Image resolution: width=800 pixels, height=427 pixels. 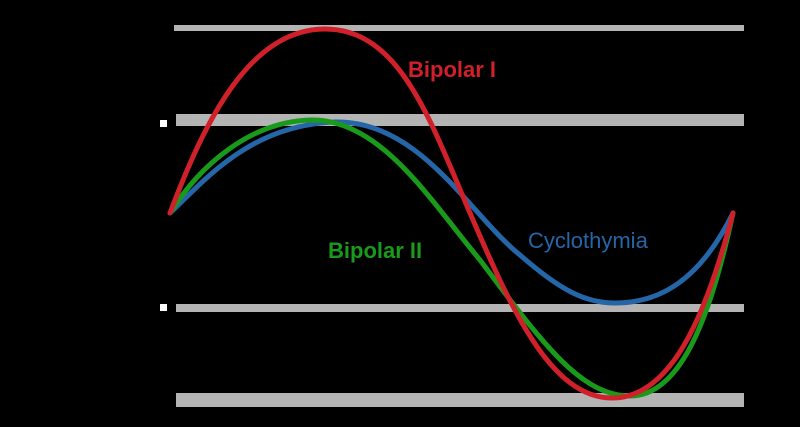 I want to click on gridline-top, so click(x=459, y=28).